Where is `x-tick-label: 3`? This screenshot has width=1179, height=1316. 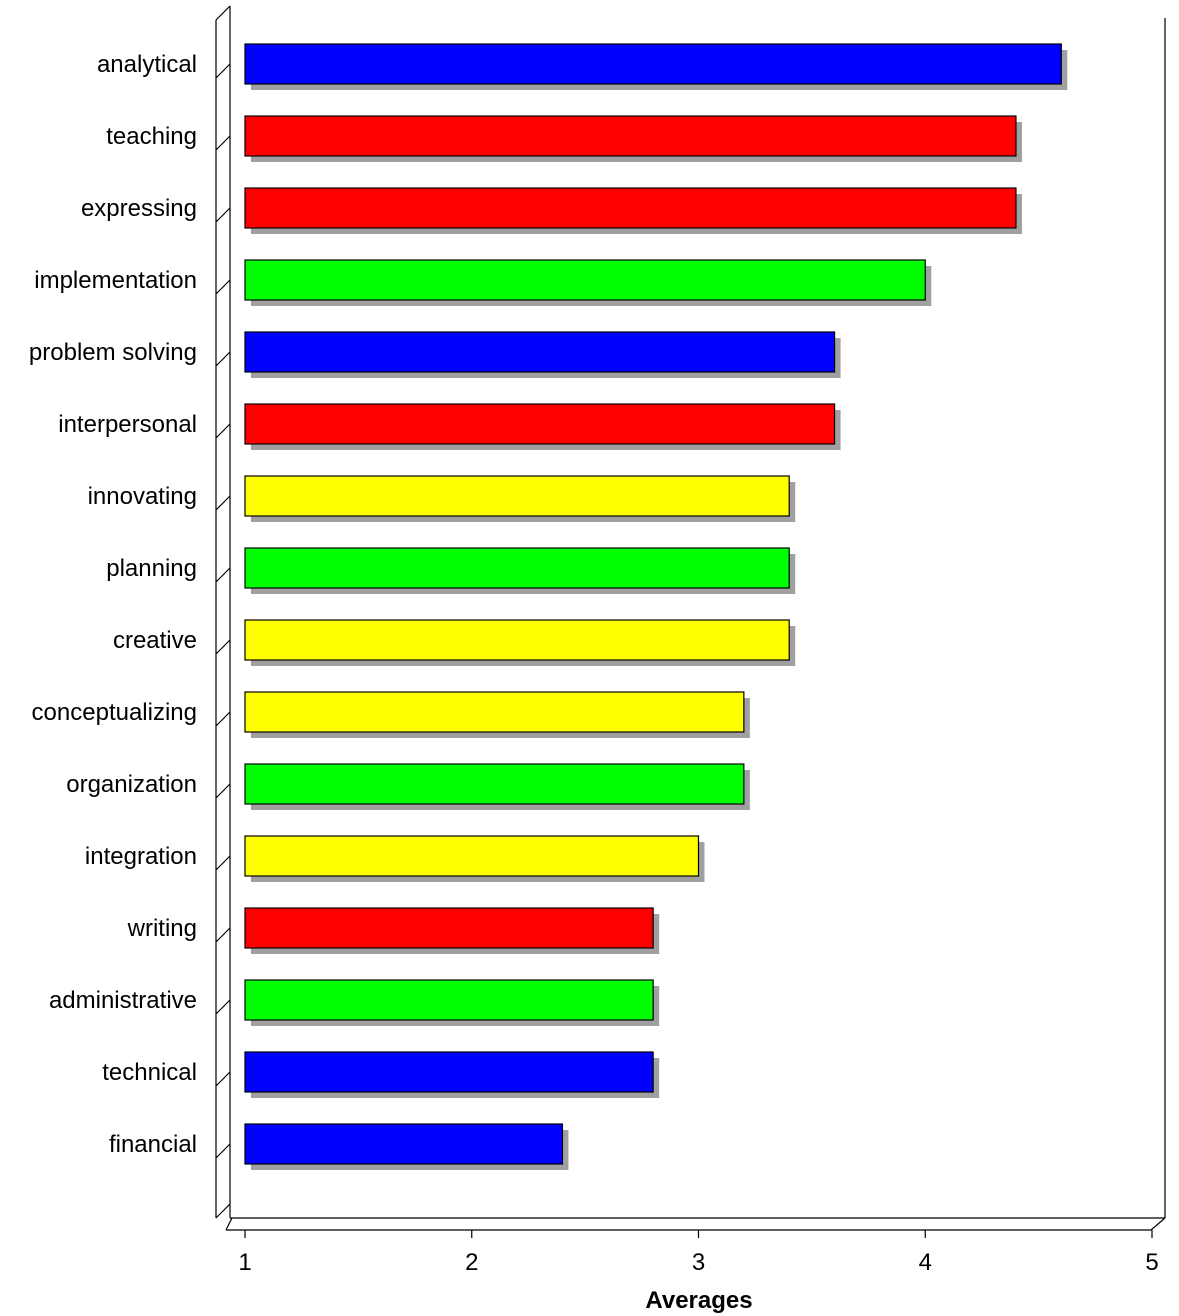 x-tick-label: 3 is located at coordinates (698, 1262).